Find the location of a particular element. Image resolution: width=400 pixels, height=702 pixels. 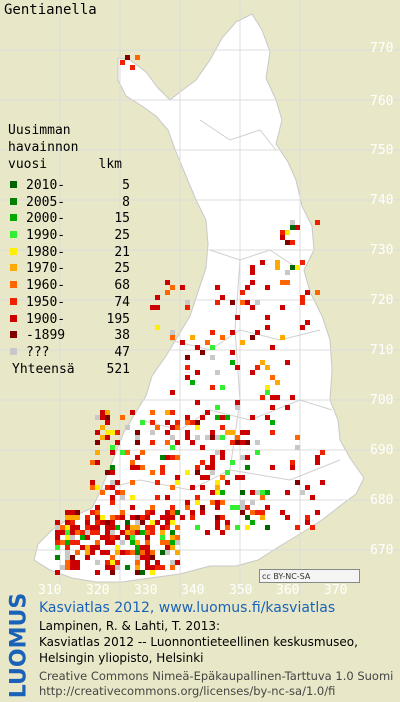

legend-entry: -1899 38 is located at coordinates (69, 335).